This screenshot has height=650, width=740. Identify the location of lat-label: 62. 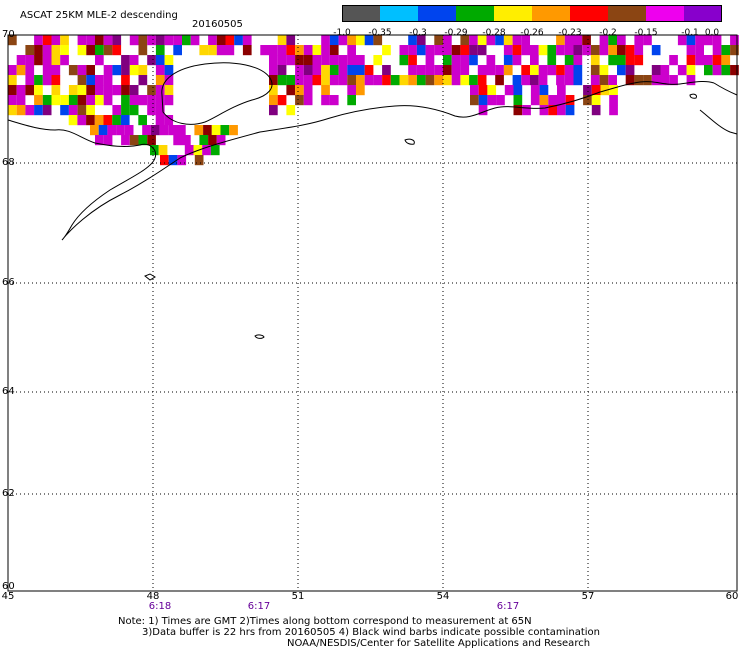
(8, 493).